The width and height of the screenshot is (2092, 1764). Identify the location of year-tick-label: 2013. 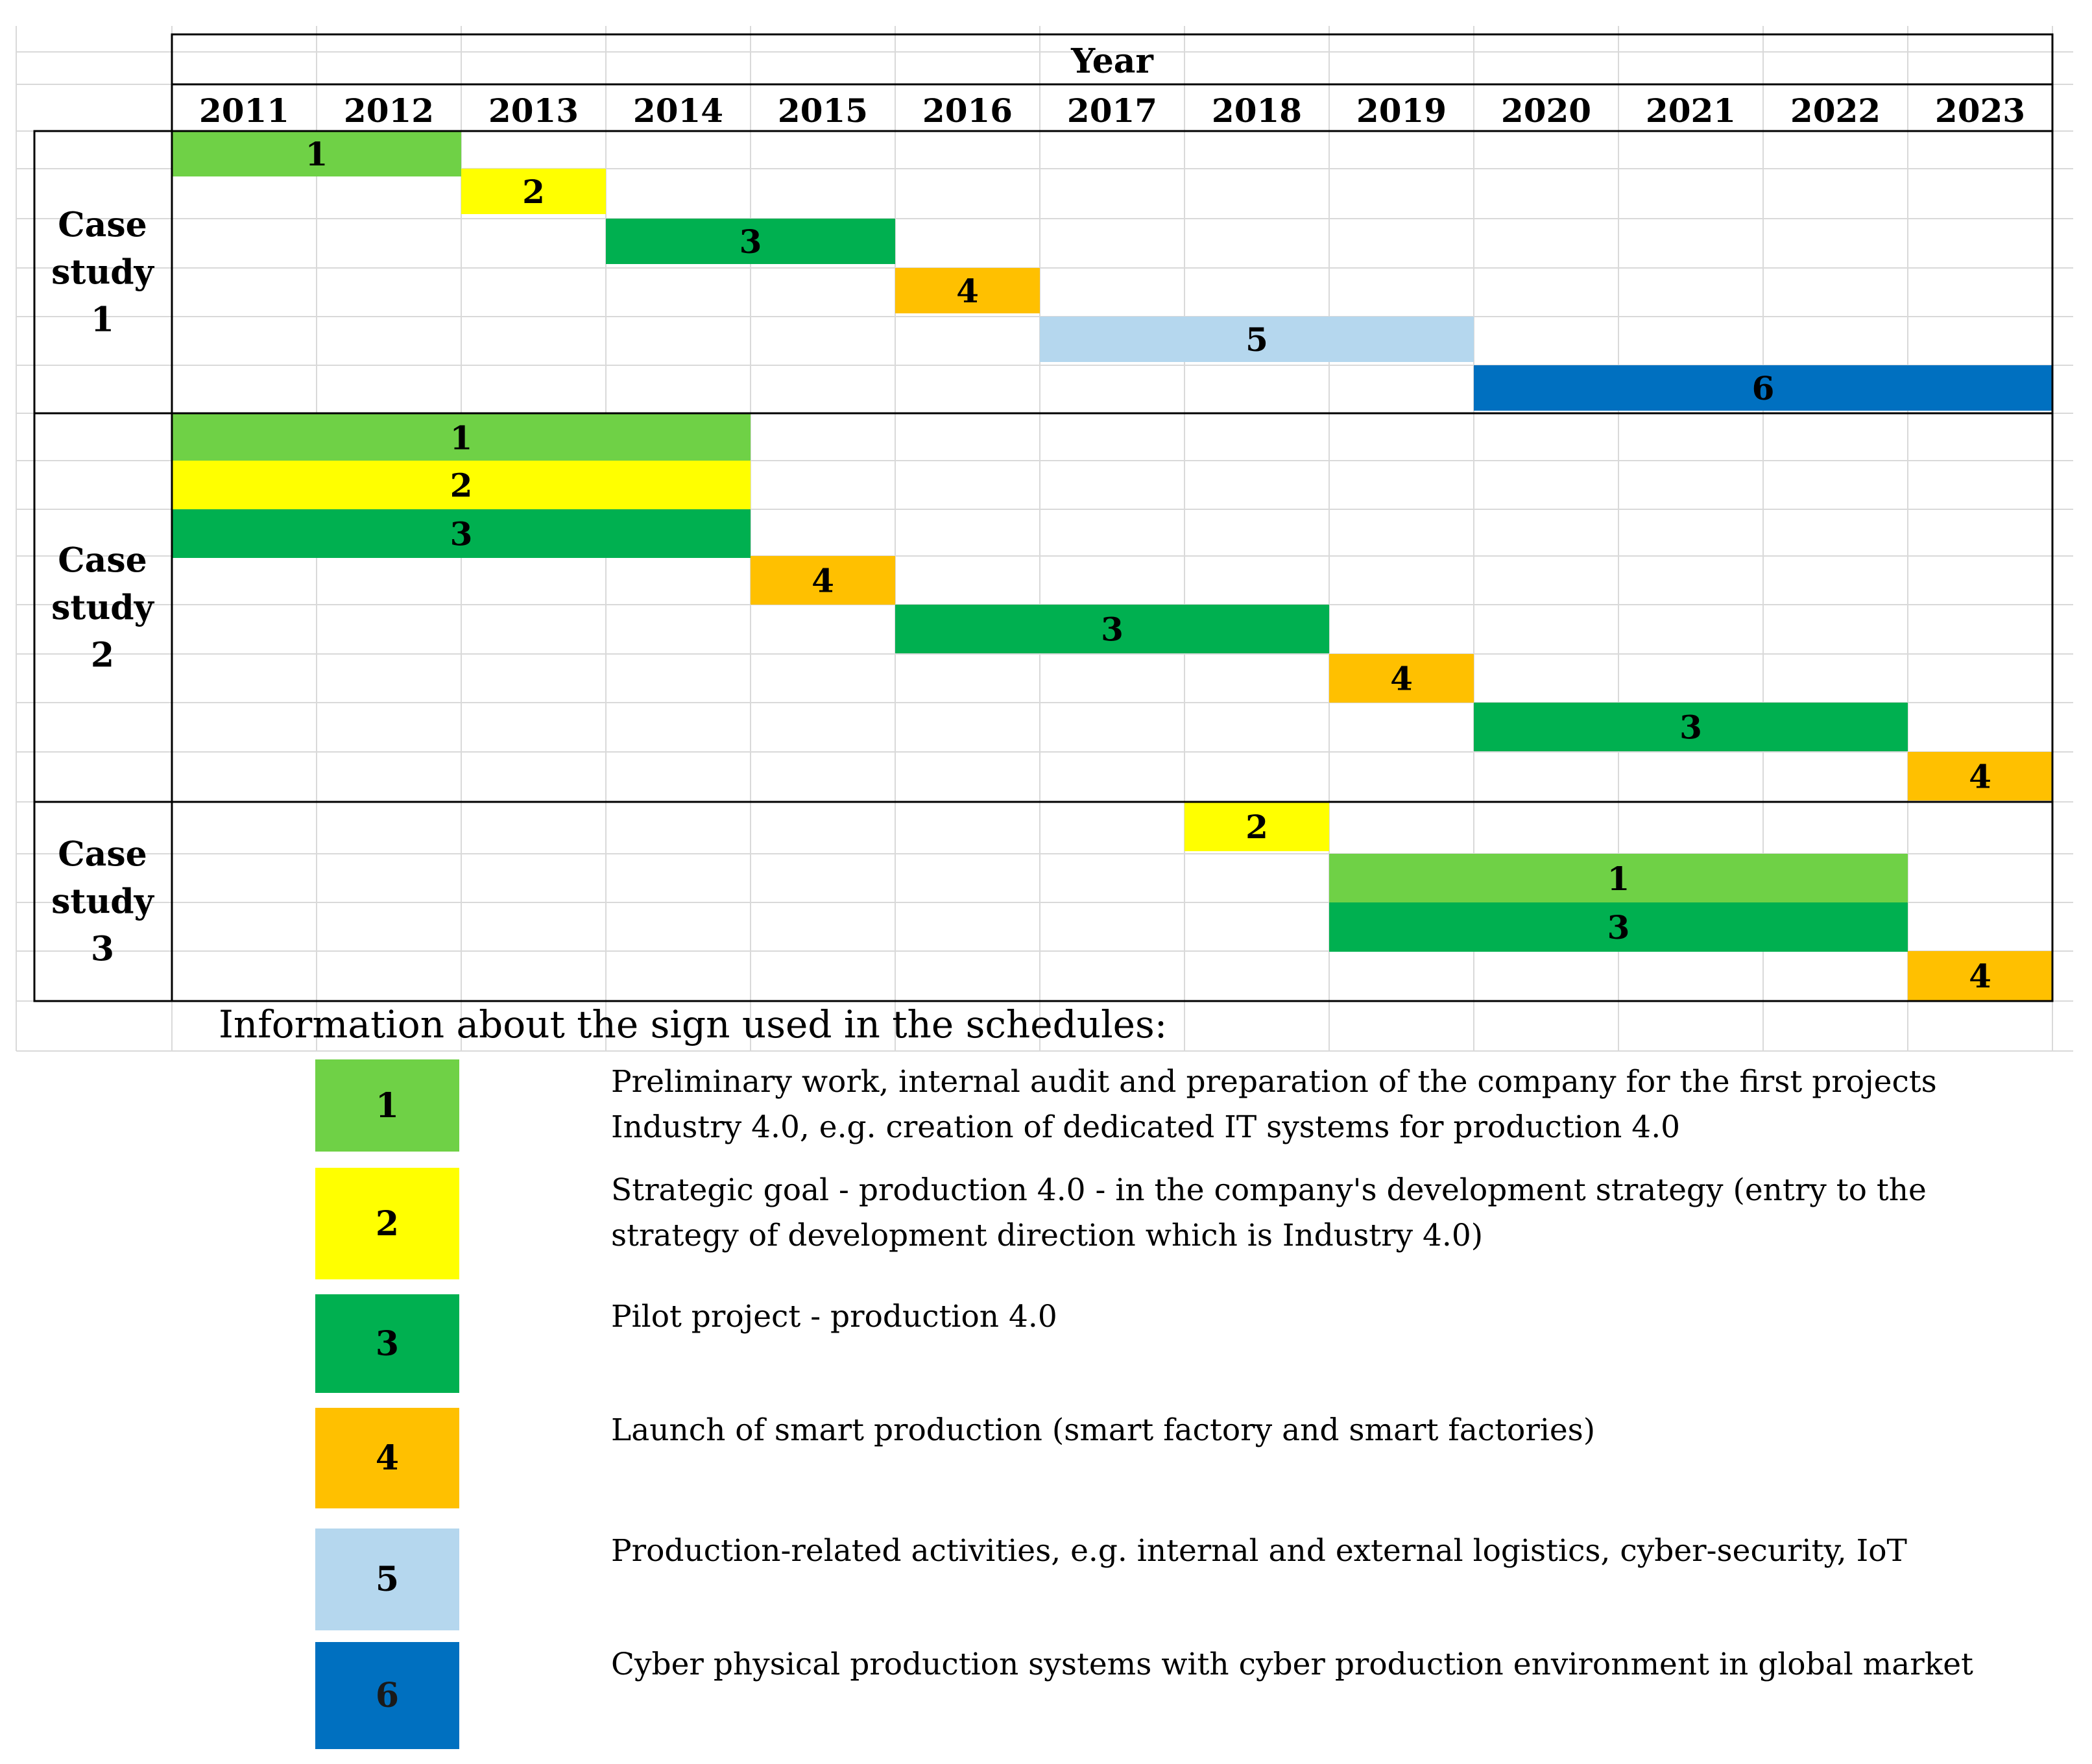
(533, 110).